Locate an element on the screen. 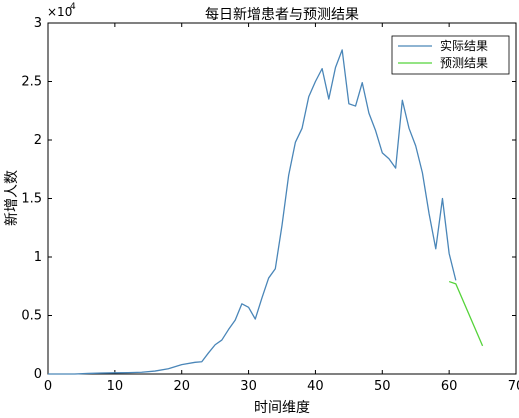 The width and height of the screenshot is (519, 418). y-tick-label: 3 is located at coordinates (38, 23).